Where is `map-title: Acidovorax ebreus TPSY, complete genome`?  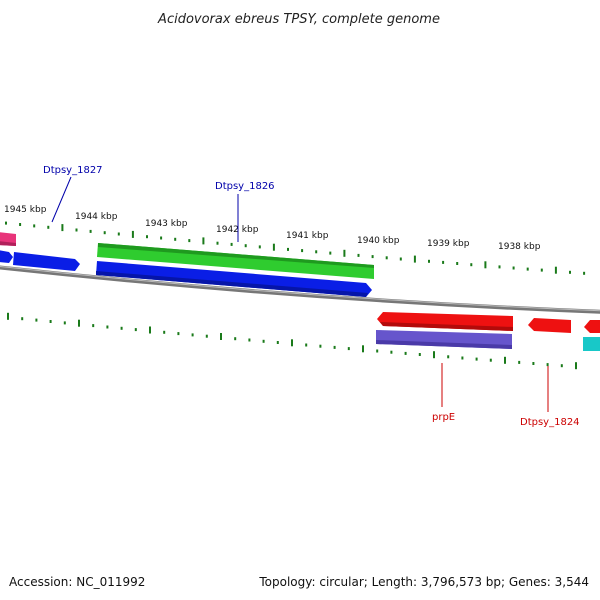 map-title: Acidovorax ebreus TPSY, complete genome is located at coordinates (298, 19).